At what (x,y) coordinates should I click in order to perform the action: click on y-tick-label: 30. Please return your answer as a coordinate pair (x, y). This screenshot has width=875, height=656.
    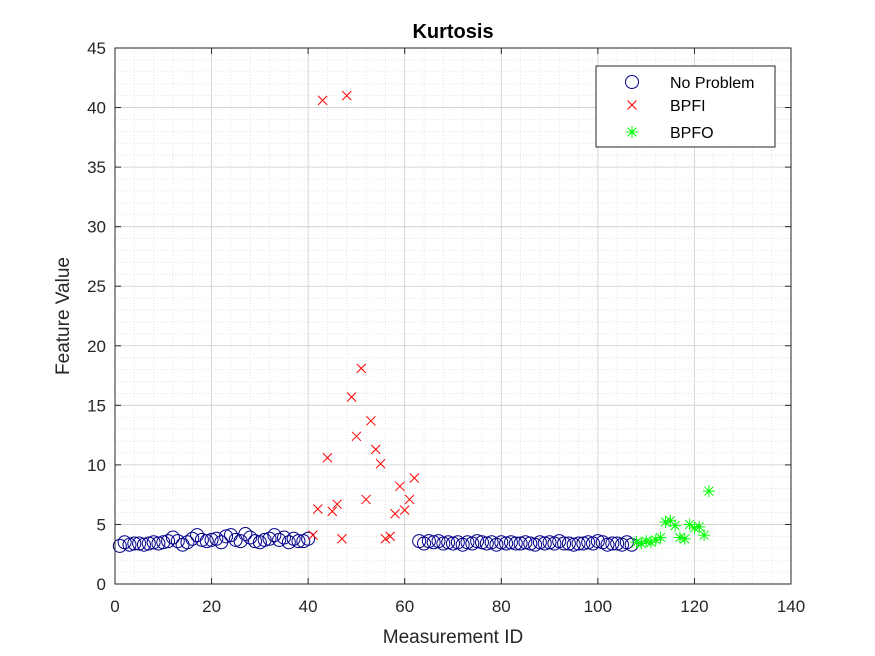
    Looking at the image, I should click on (96, 227).